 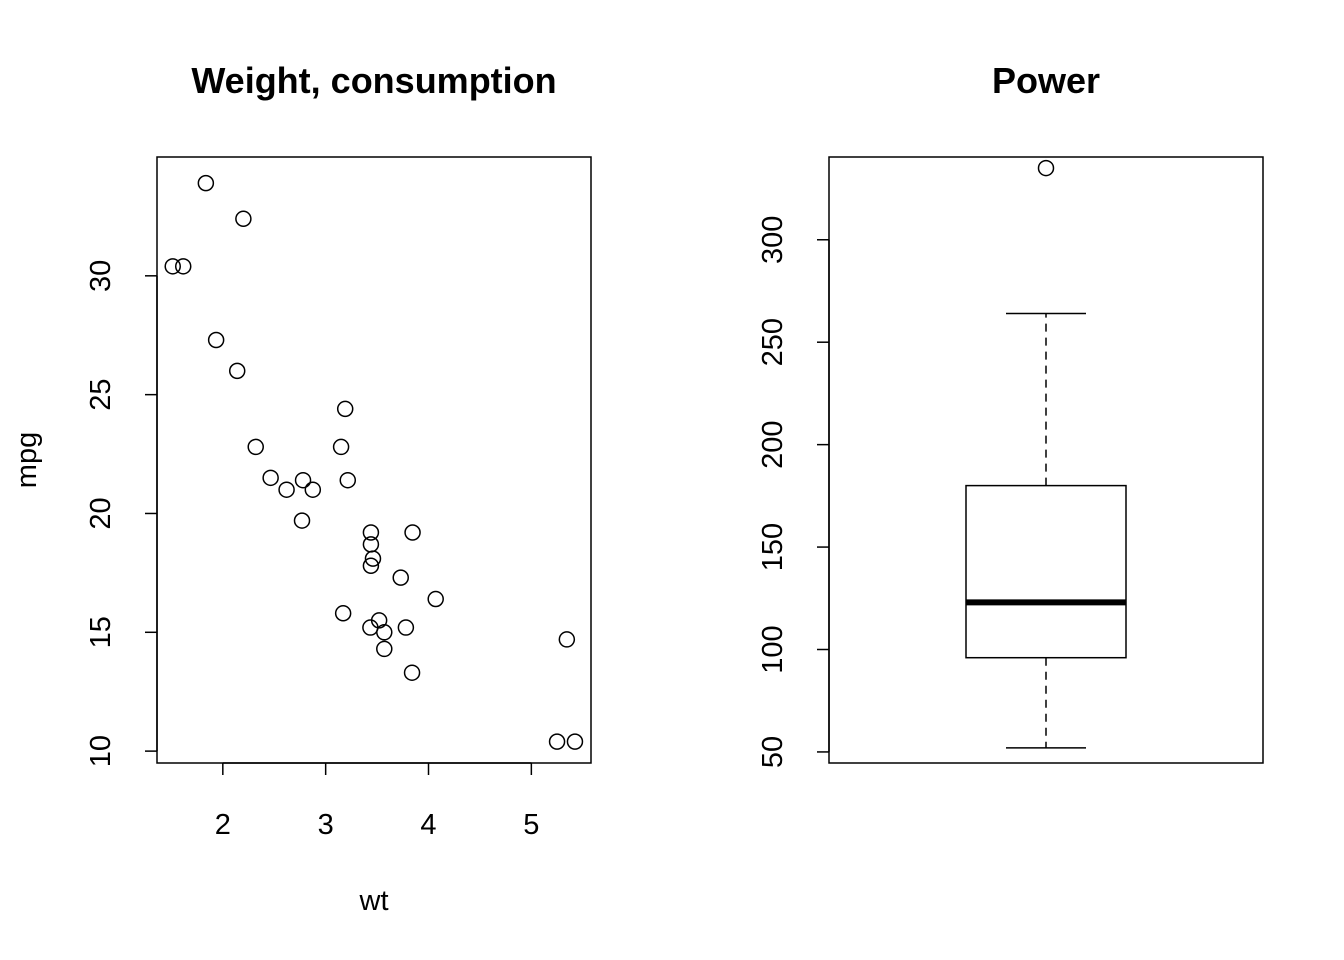 I want to click on scatter-title: Weight, consumption, so click(x=373, y=80).